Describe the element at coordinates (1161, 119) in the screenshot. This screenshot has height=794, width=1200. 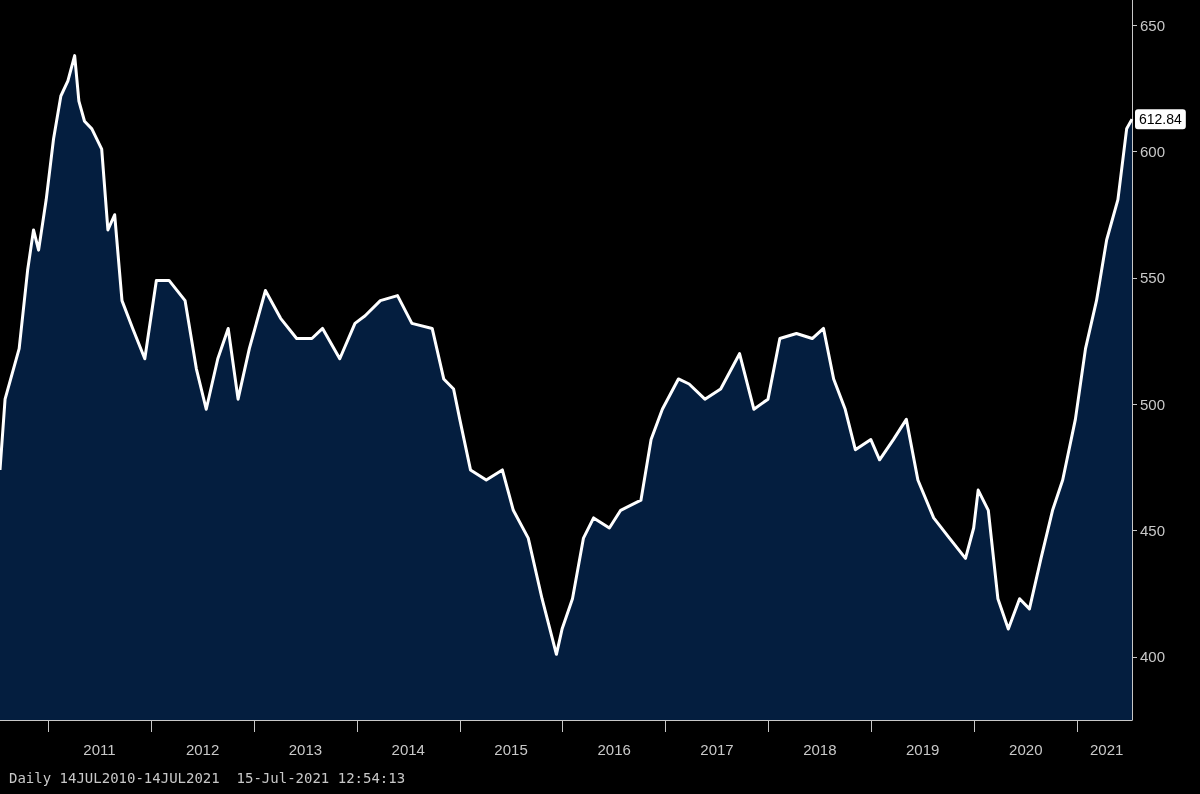
I see `annotation: 612.84` at that location.